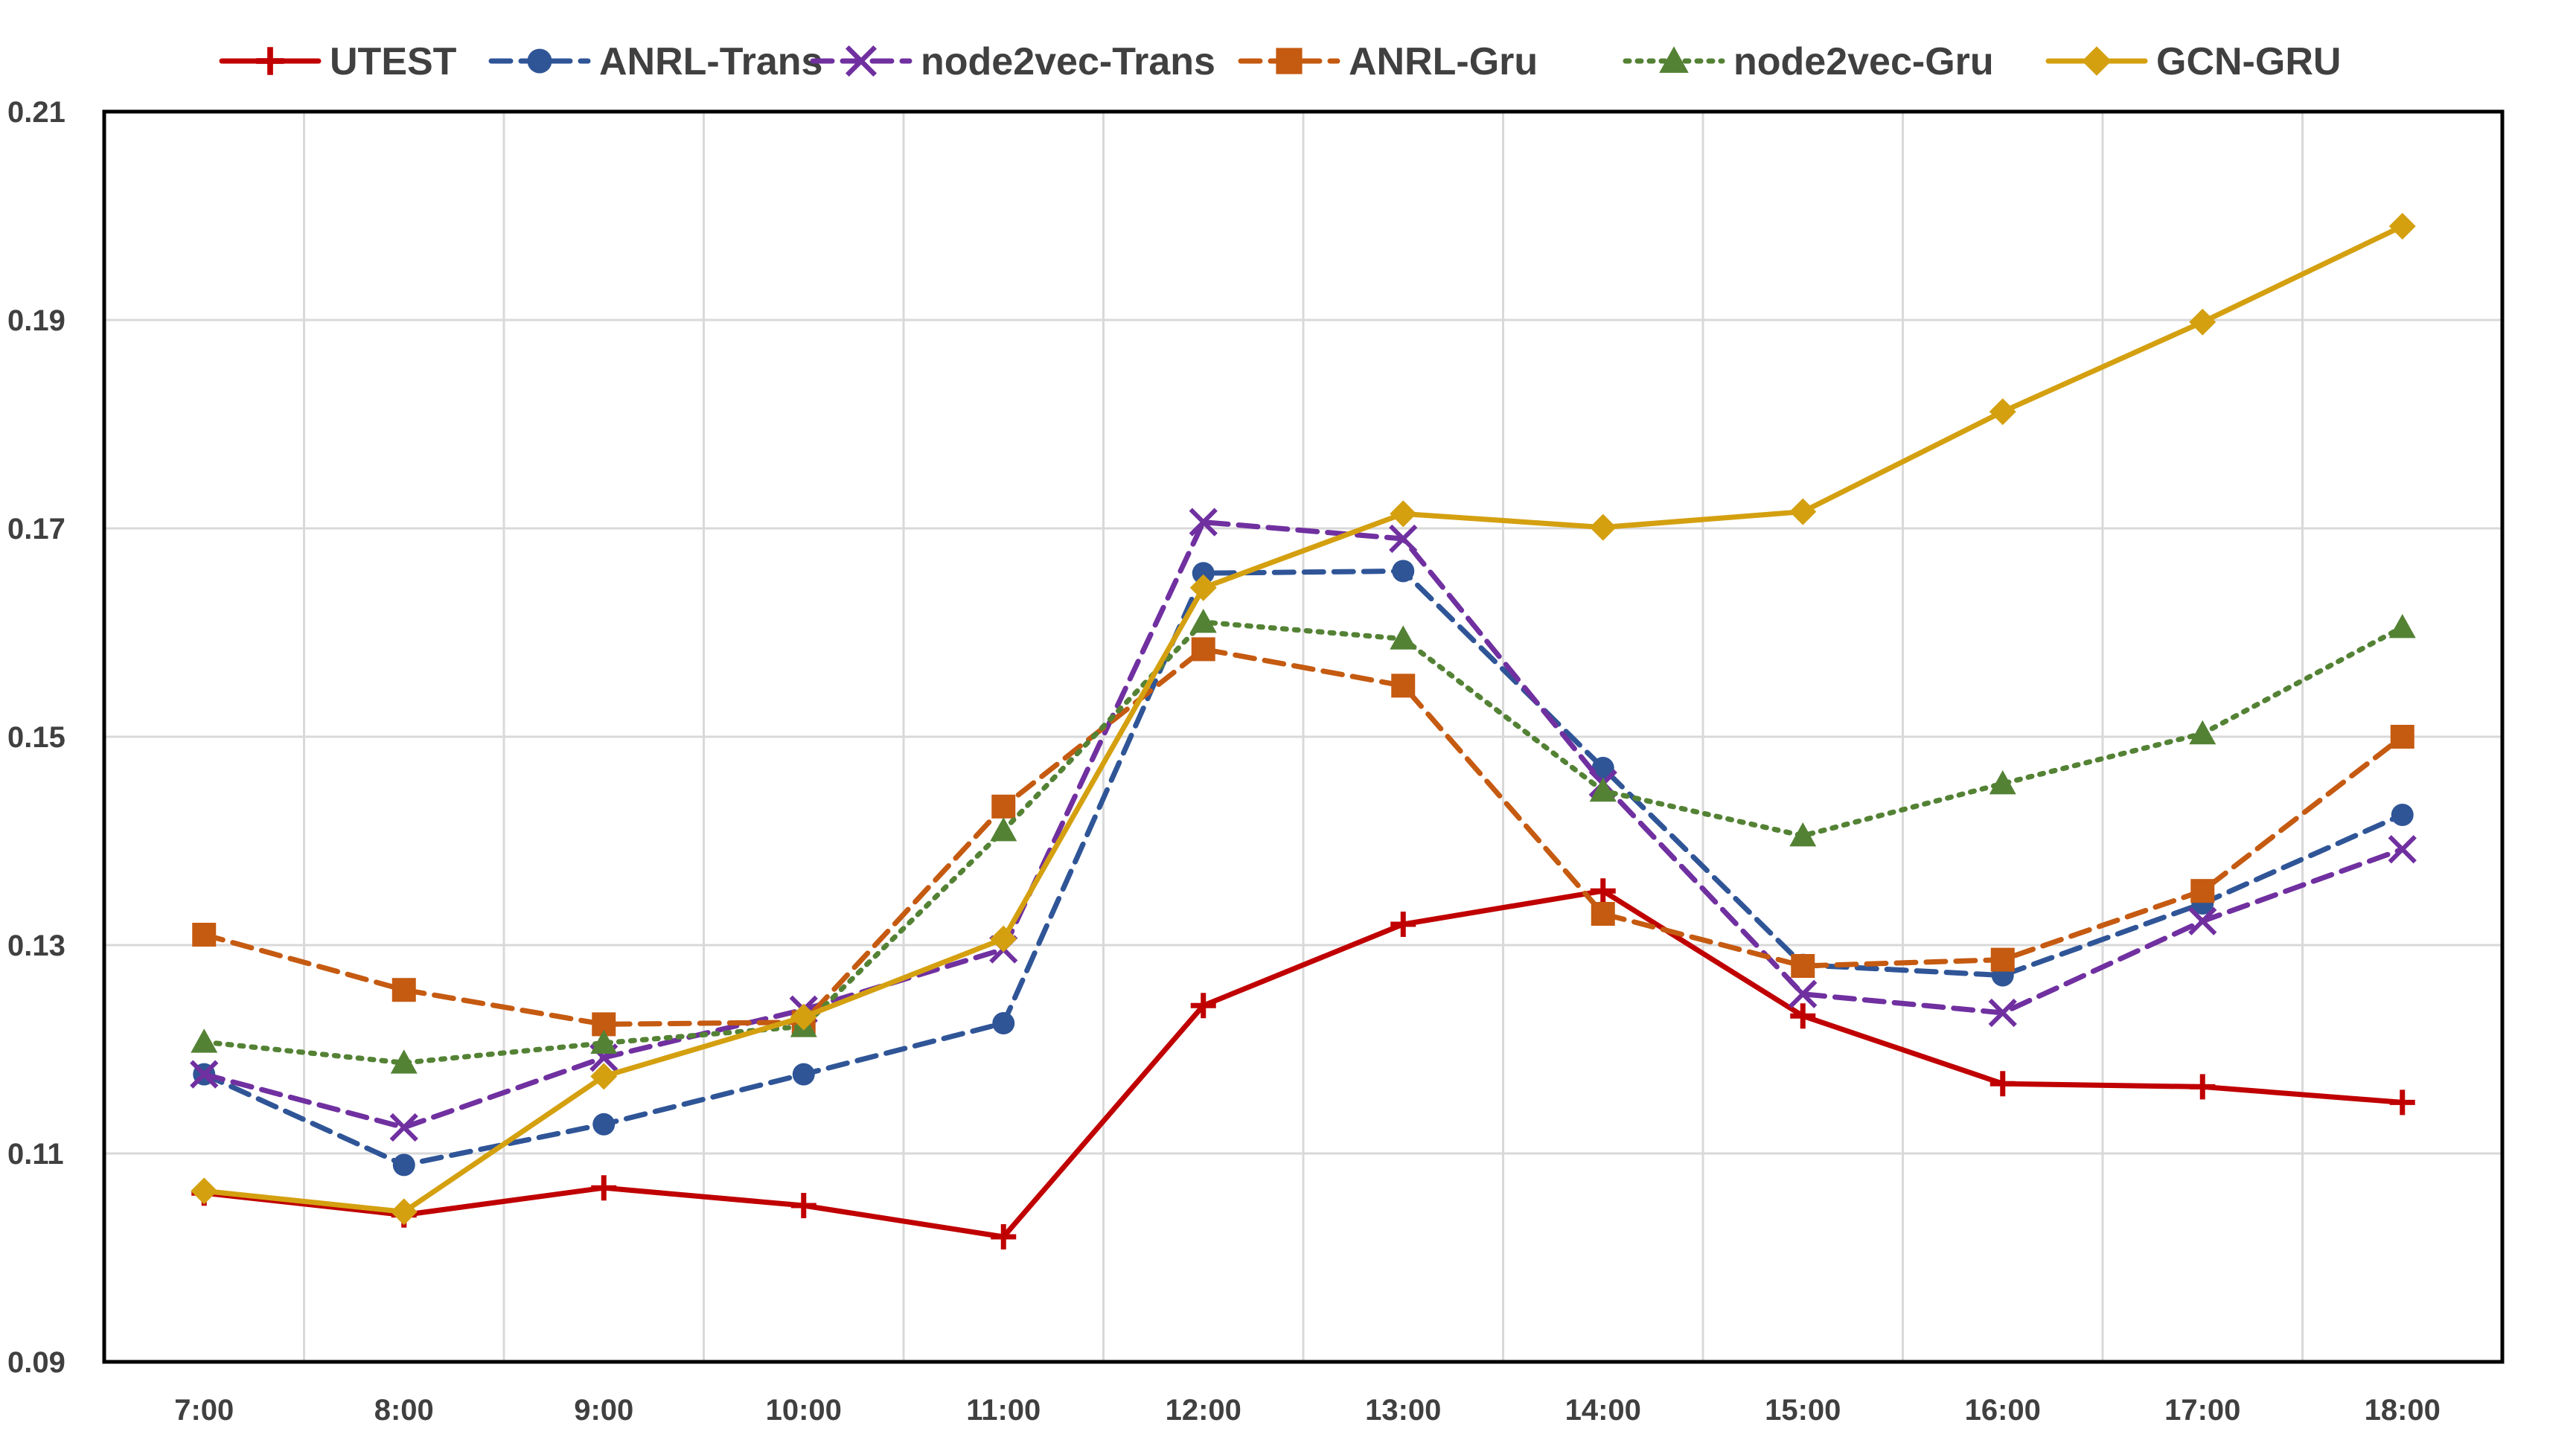 The width and height of the screenshot is (2576, 1437). I want to click on legend-label: node2vec-Trans, so click(1068, 62).